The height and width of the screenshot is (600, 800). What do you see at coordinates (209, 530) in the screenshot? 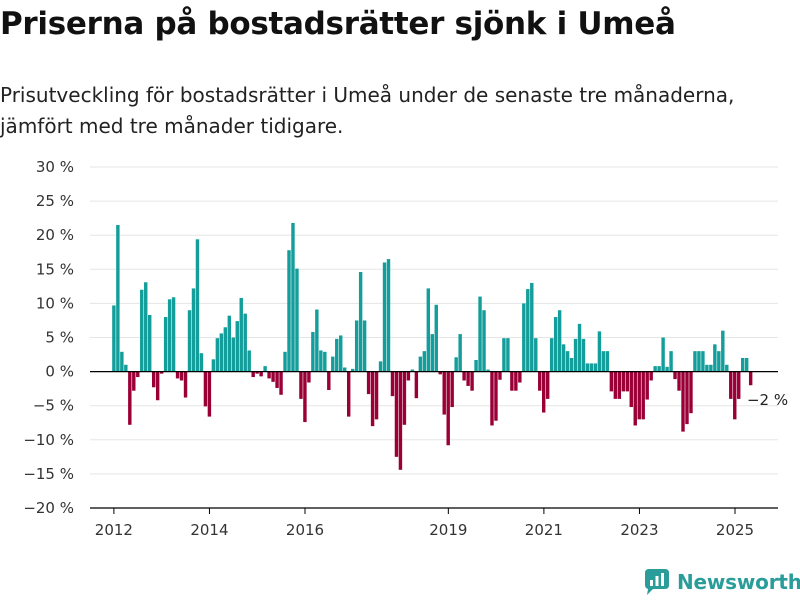
I see `x-tick-label: 2014` at bounding box center [209, 530].